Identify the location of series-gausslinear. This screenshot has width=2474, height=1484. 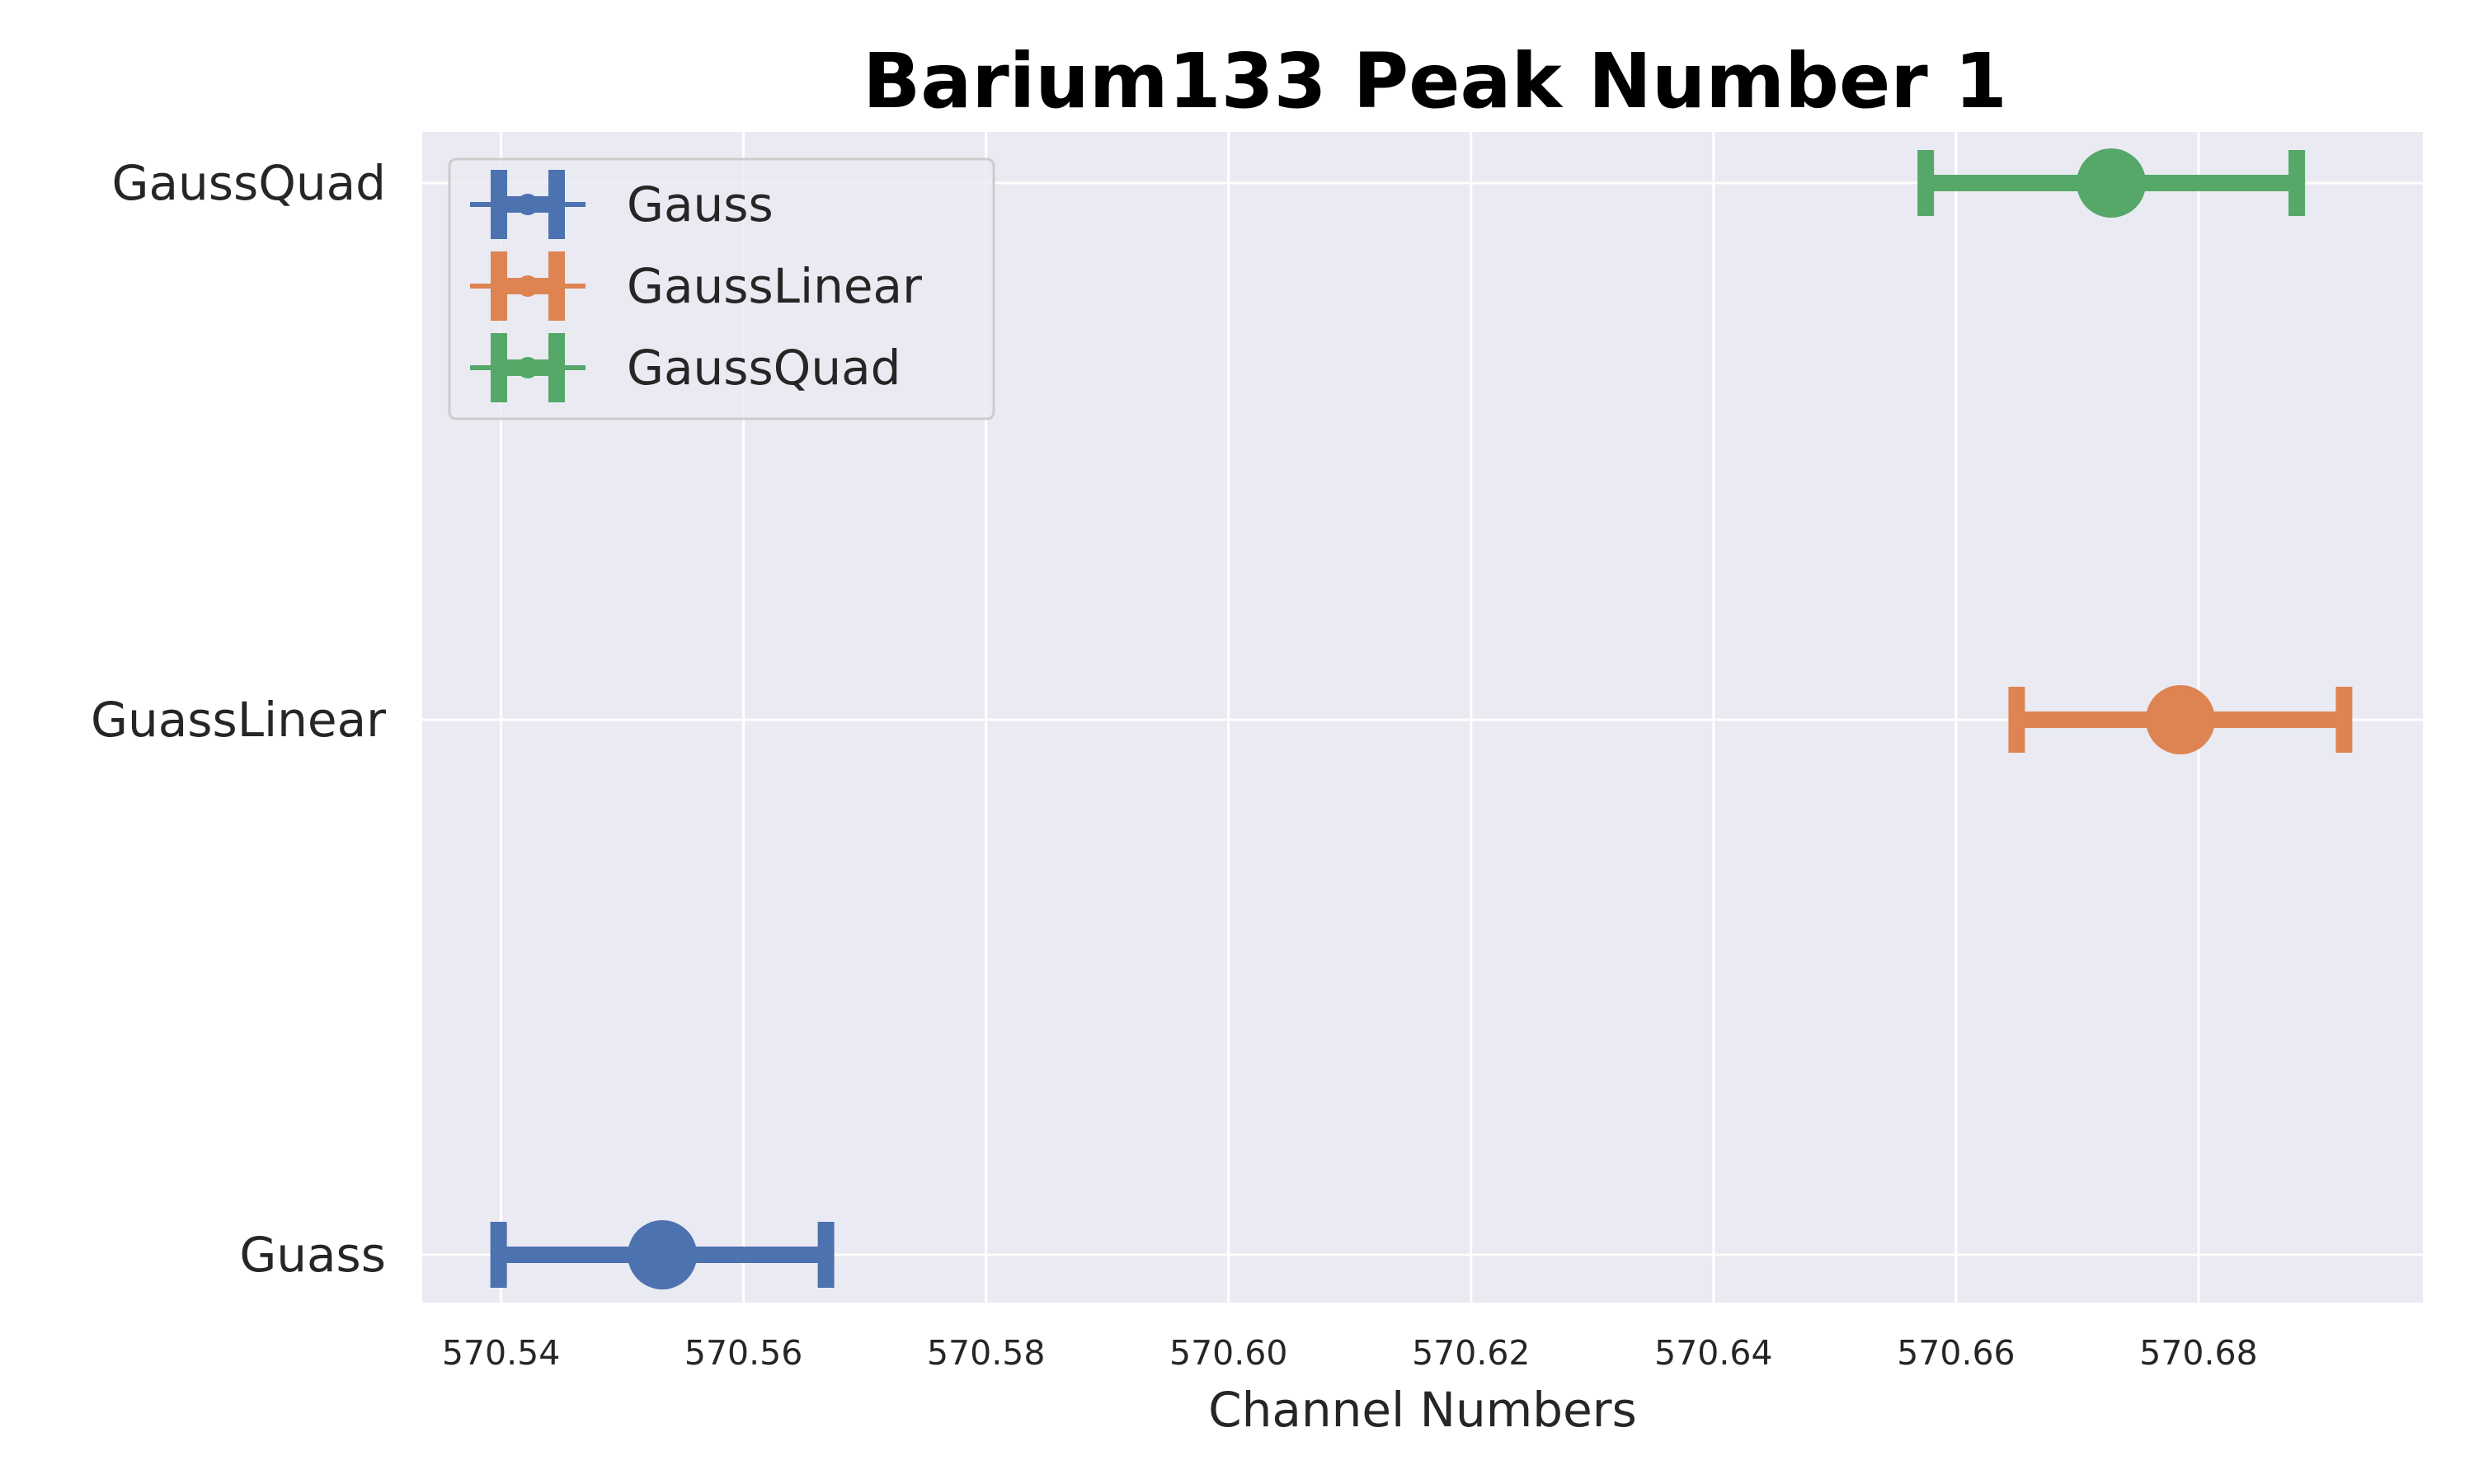
(2180, 719).